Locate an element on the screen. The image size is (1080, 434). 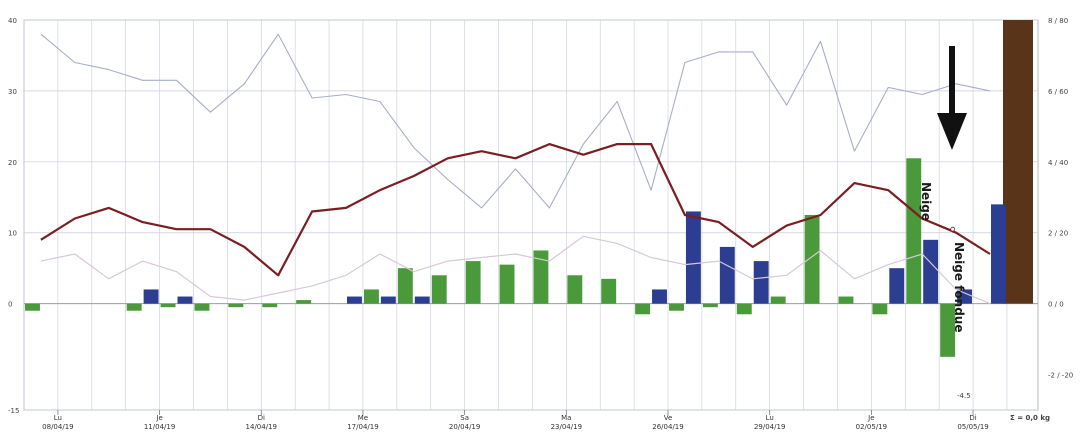
total-bar-group is located at coordinates (1018, 162).